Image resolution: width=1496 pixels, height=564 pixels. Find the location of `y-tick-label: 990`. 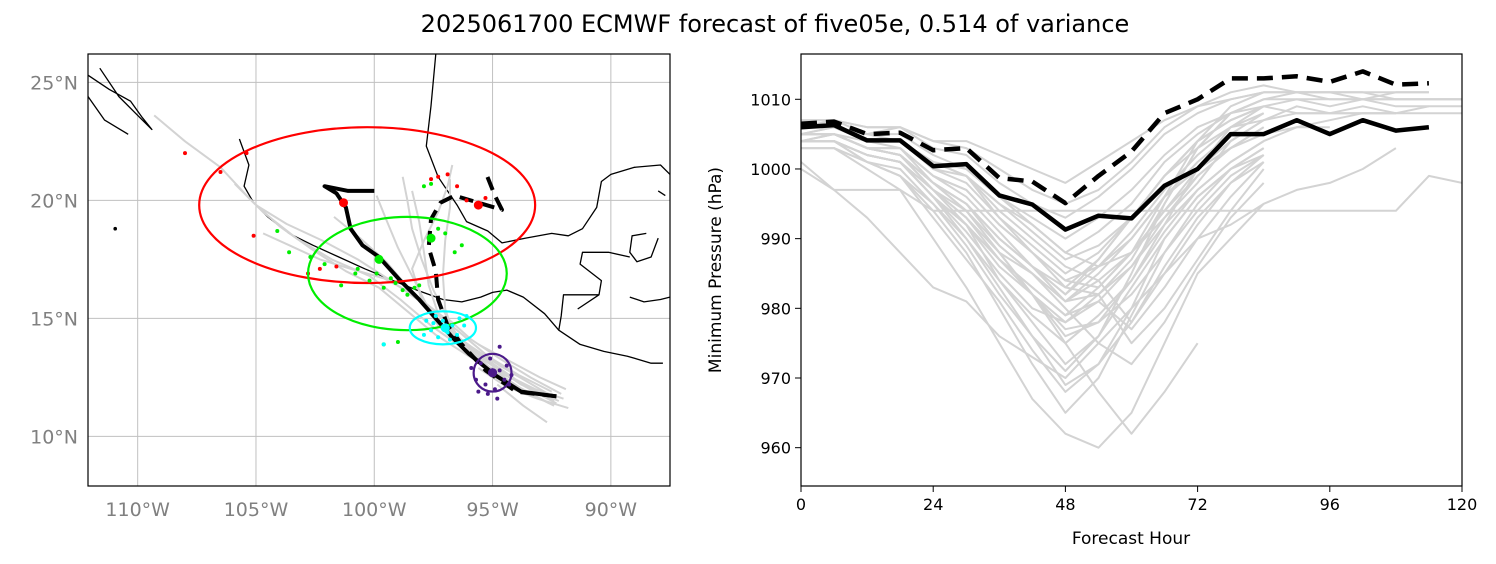

y-tick-label: 990 is located at coordinates (775, 239).